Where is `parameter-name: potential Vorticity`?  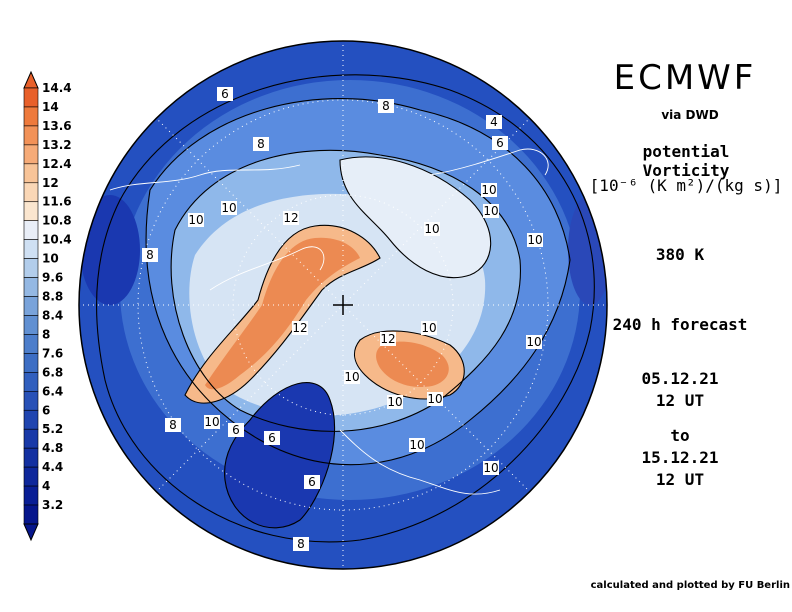 parameter-name: potential Vorticity is located at coordinates (686, 161).